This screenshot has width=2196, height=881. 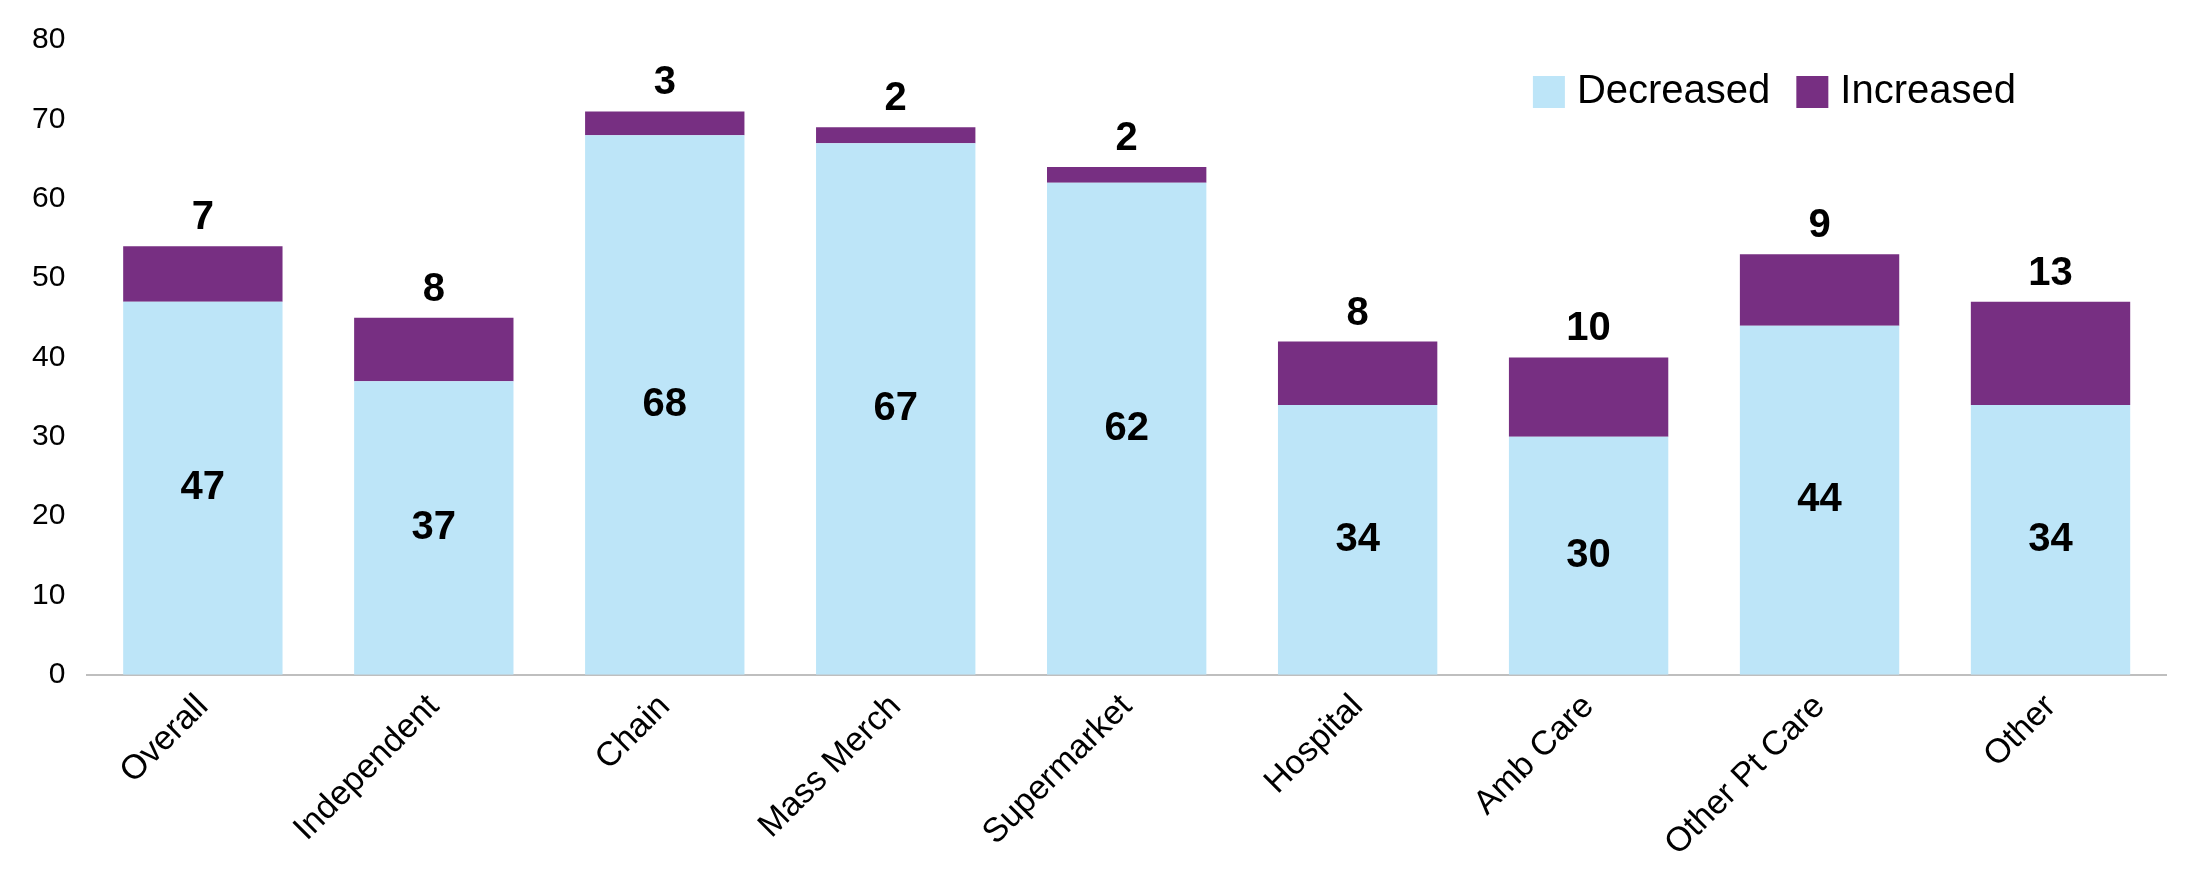 What do you see at coordinates (1928, 89) in the screenshot?
I see `legend-label: Increased` at bounding box center [1928, 89].